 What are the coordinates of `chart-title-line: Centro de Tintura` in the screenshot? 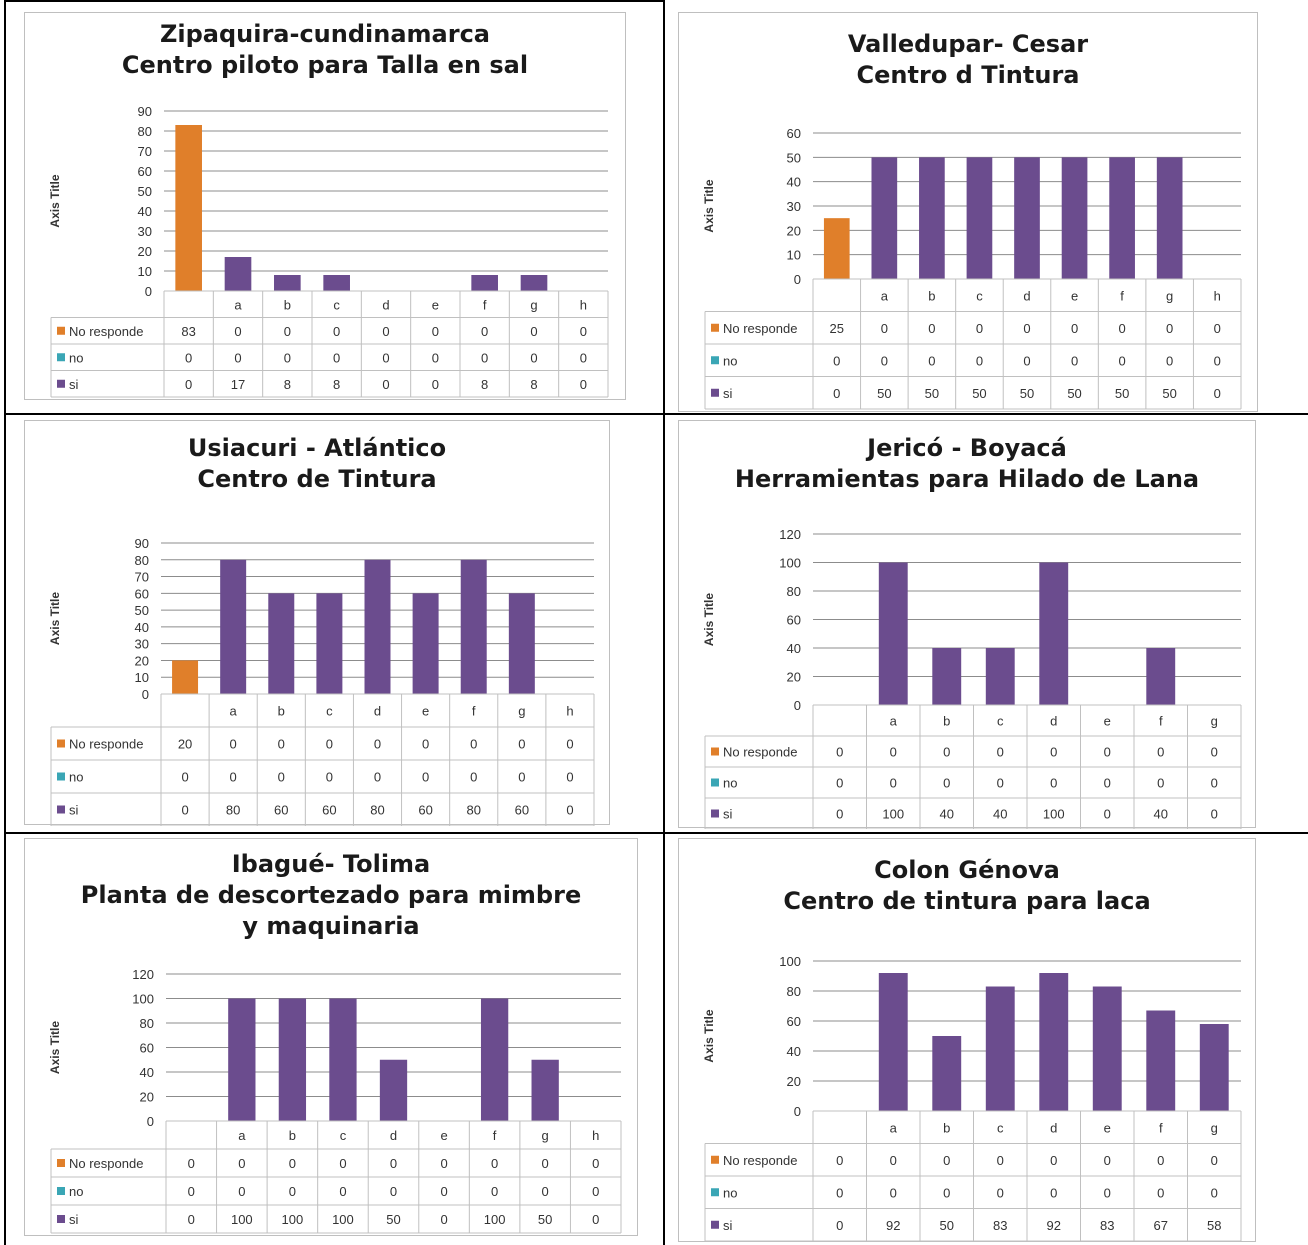 It's located at (317, 479).